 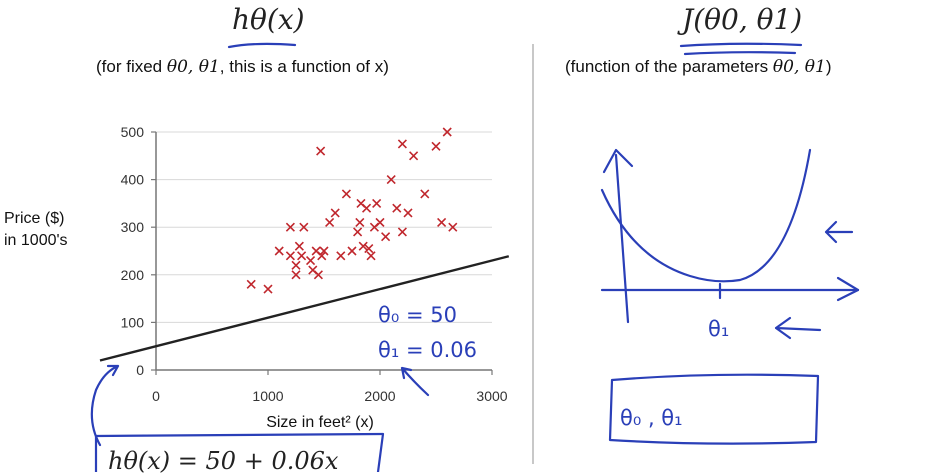 What do you see at coordinates (669, 66) in the screenshot?
I see `cost-subtitle-prefix: (function of the parameters` at bounding box center [669, 66].